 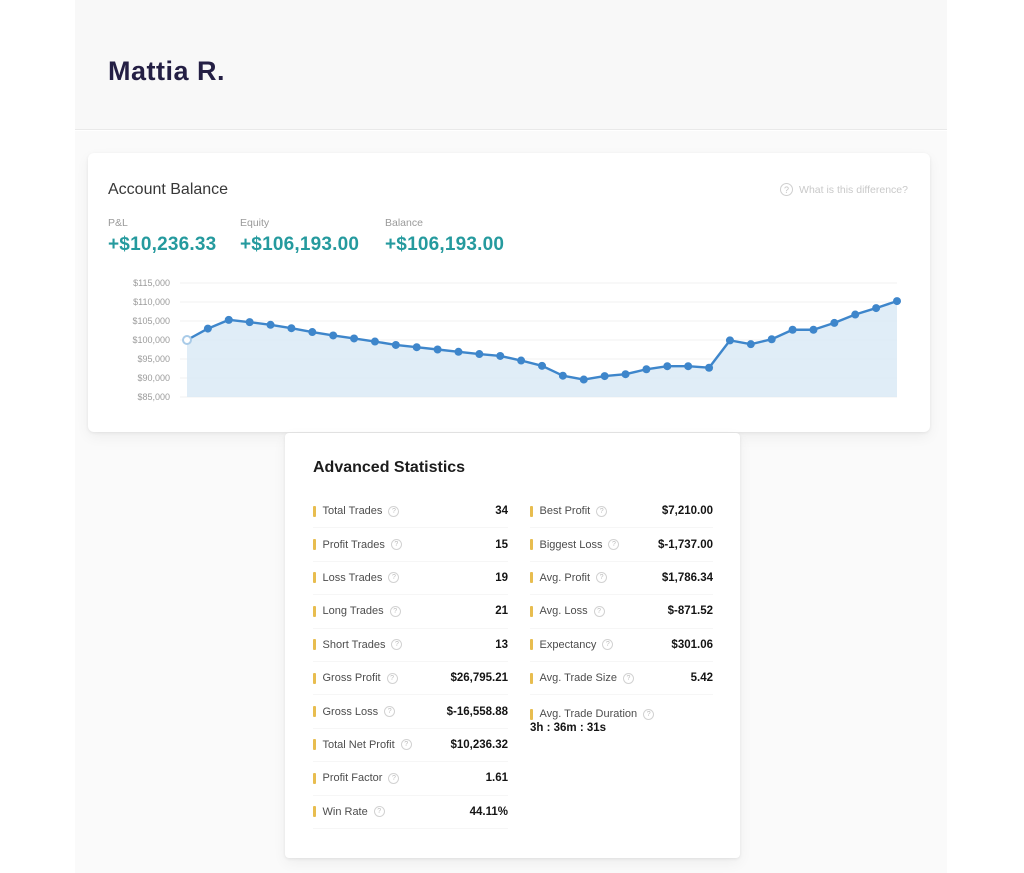 I want to click on stat-label: Avg. Trade Duration, so click(x=588, y=714).